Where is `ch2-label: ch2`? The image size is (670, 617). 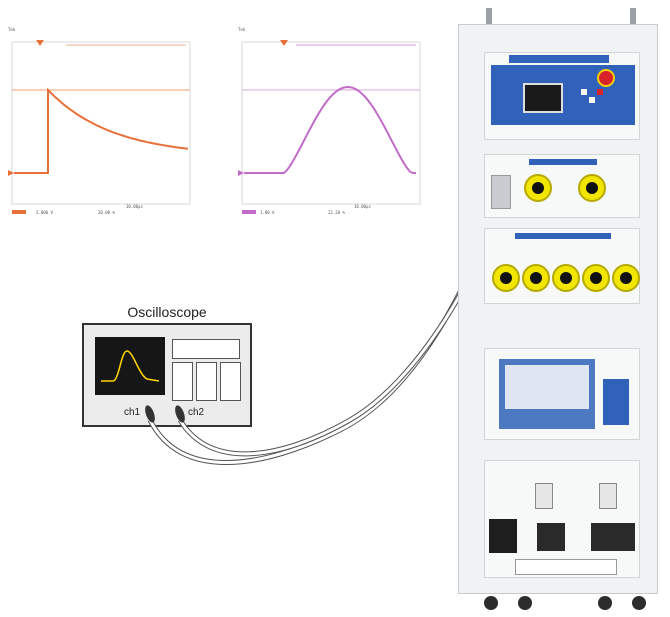 ch2-label: ch2 is located at coordinates (196, 412).